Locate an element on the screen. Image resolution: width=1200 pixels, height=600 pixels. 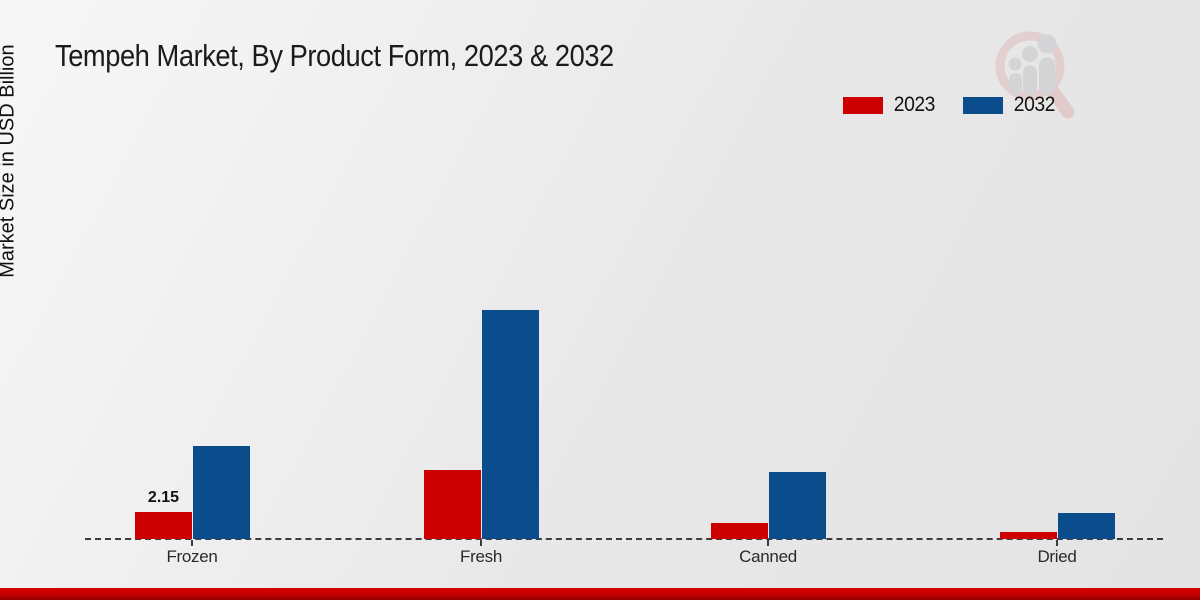
bar-2023-fresh is located at coordinates (452, 504).